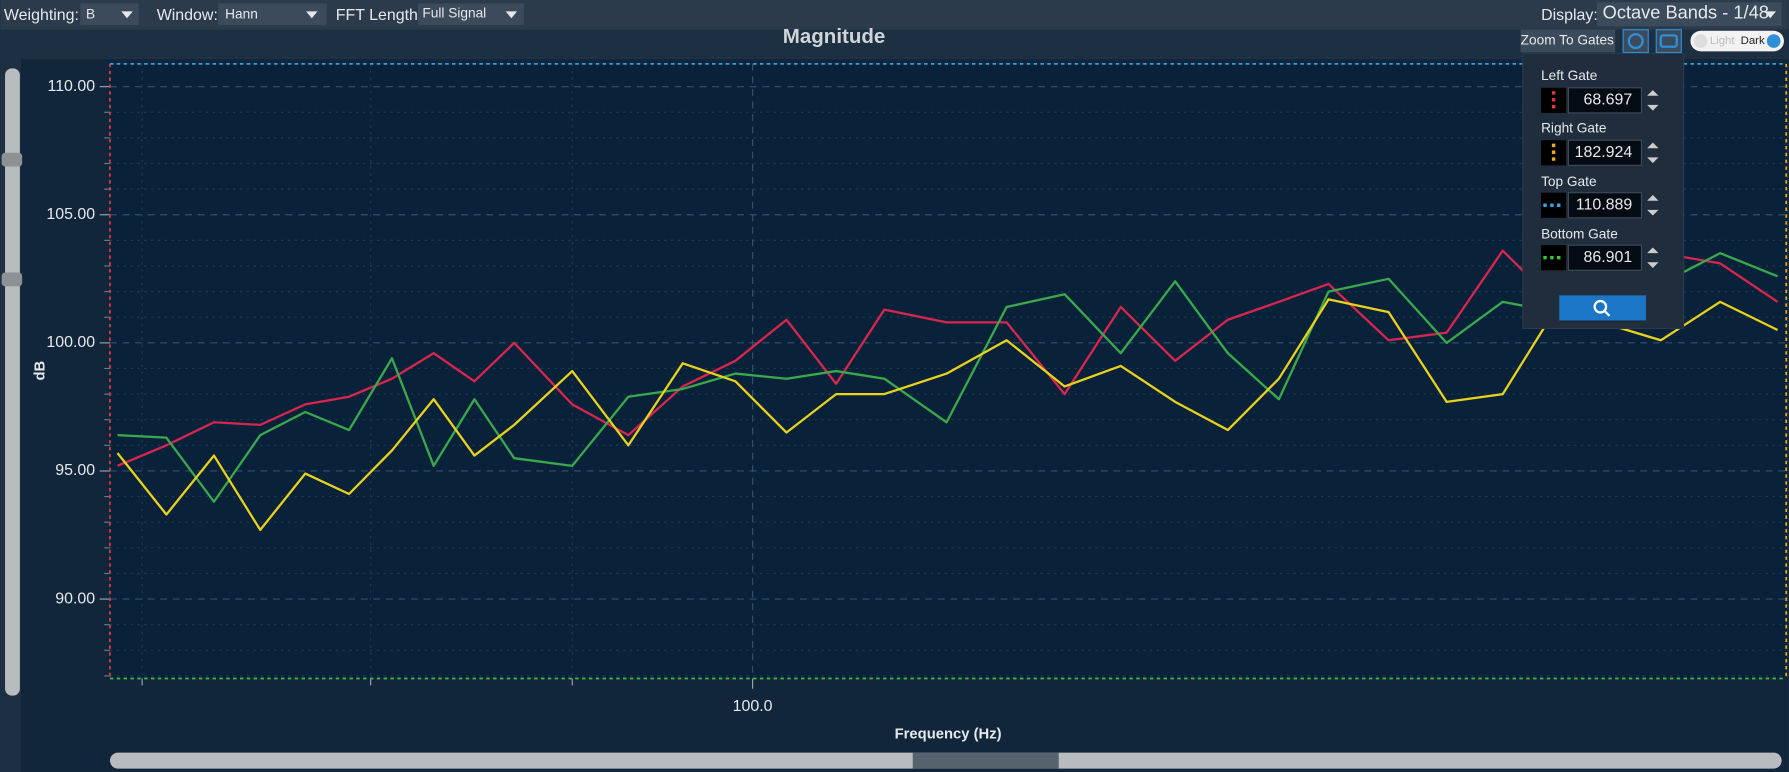  What do you see at coordinates (985, 760) in the screenshot?
I see `scroll-thumb` at bounding box center [985, 760].